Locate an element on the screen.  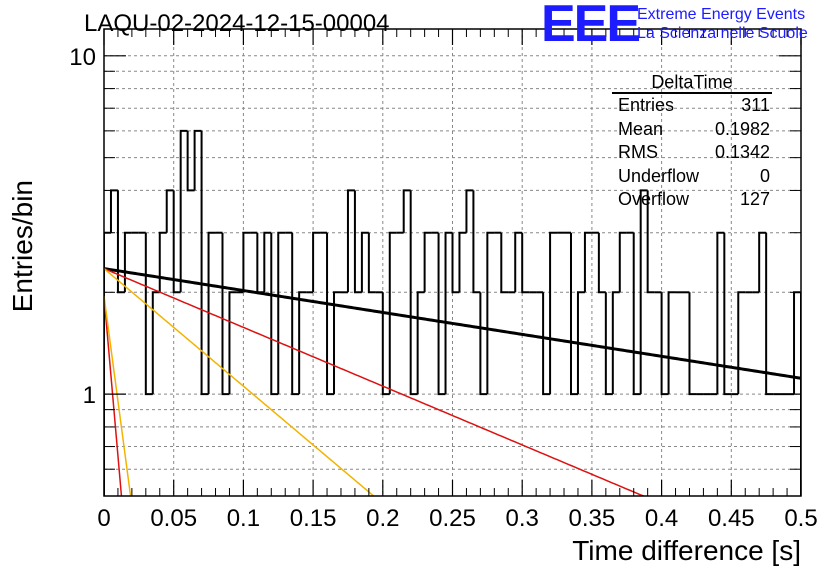
y-axis-label: Entries/bin is located at coordinates (22, 246).